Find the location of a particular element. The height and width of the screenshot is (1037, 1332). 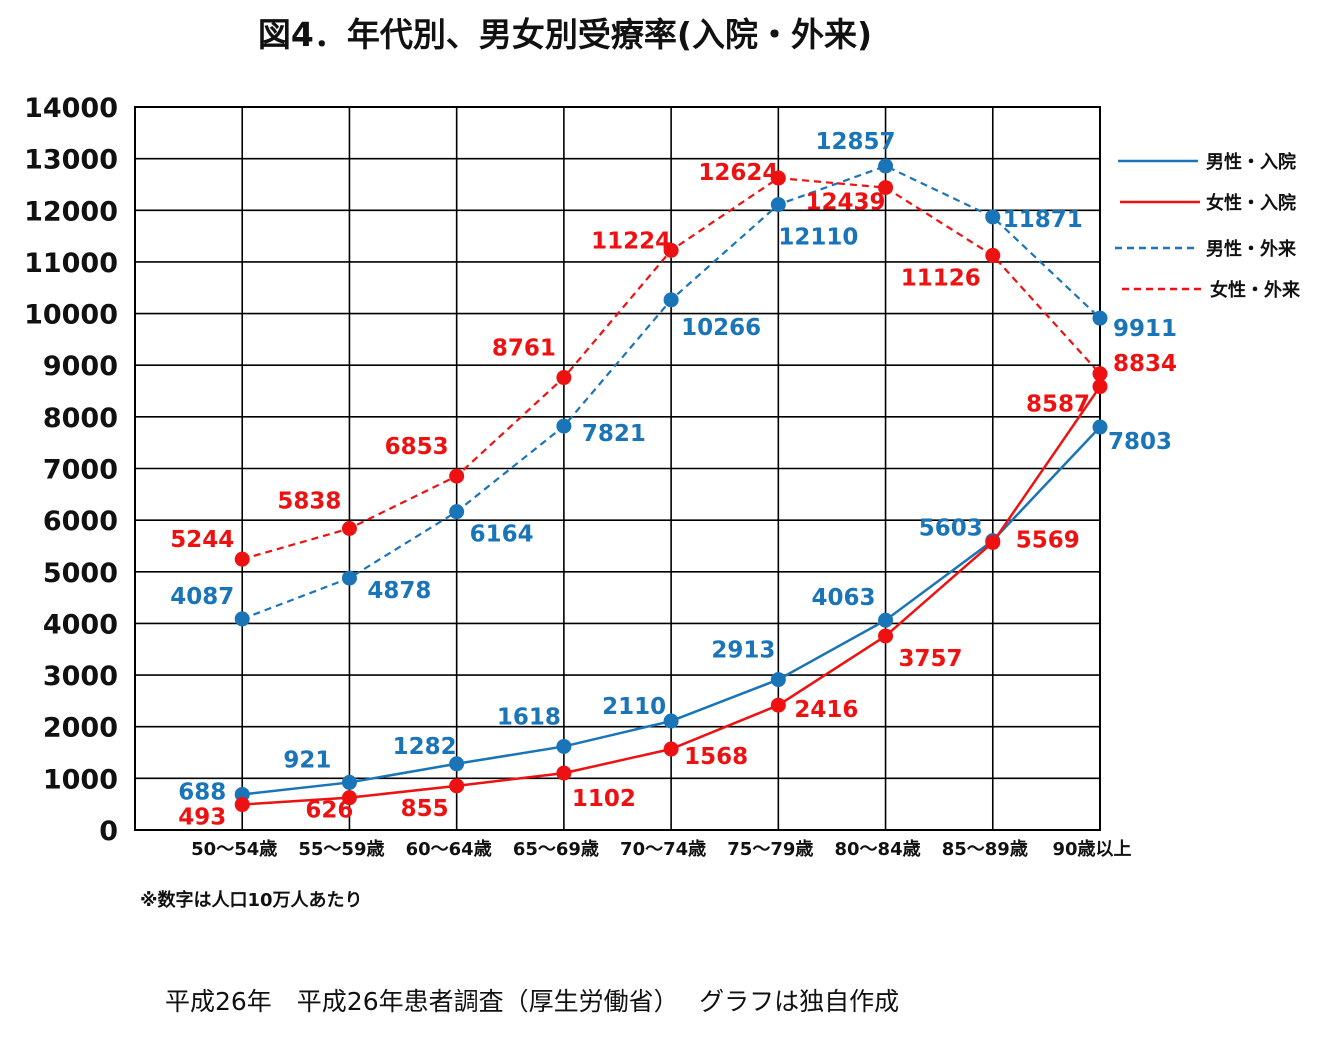

y-tick-label: 6000 is located at coordinates (80, 521).